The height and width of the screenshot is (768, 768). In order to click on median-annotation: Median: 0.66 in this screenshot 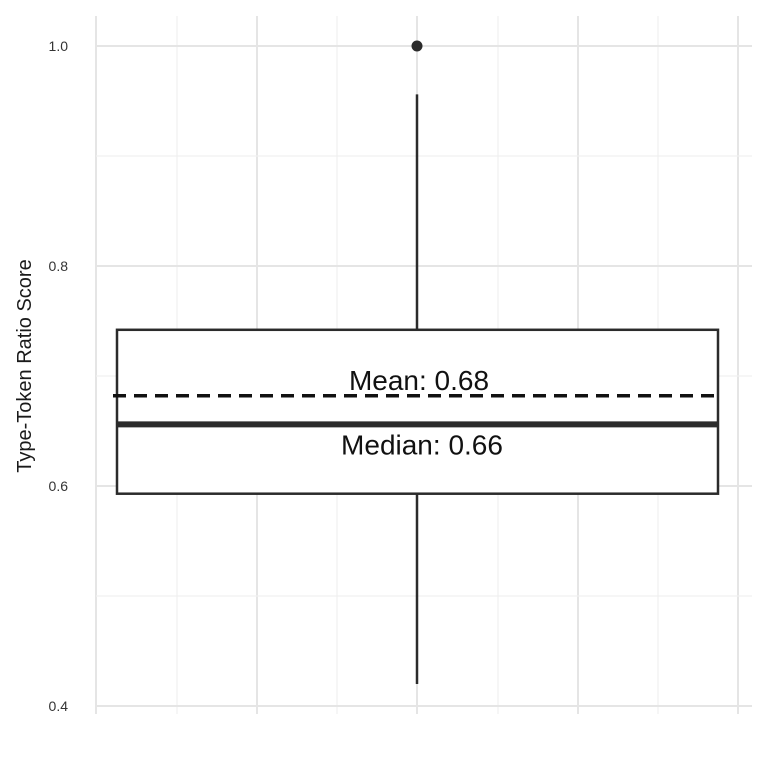, I will do `click(422, 444)`.